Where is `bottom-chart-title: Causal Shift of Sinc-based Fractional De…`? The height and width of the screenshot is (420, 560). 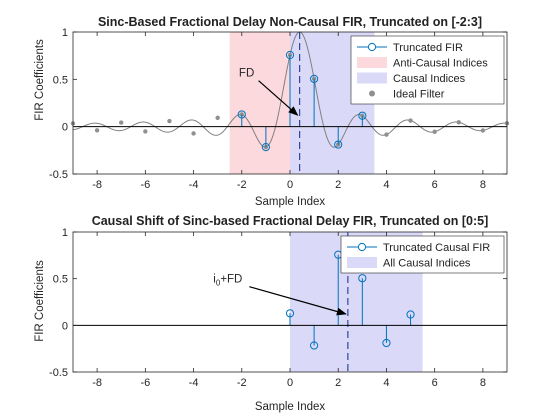
bottom-chart-title: Causal Shift of Sinc-based Fractional De… is located at coordinates (290, 221).